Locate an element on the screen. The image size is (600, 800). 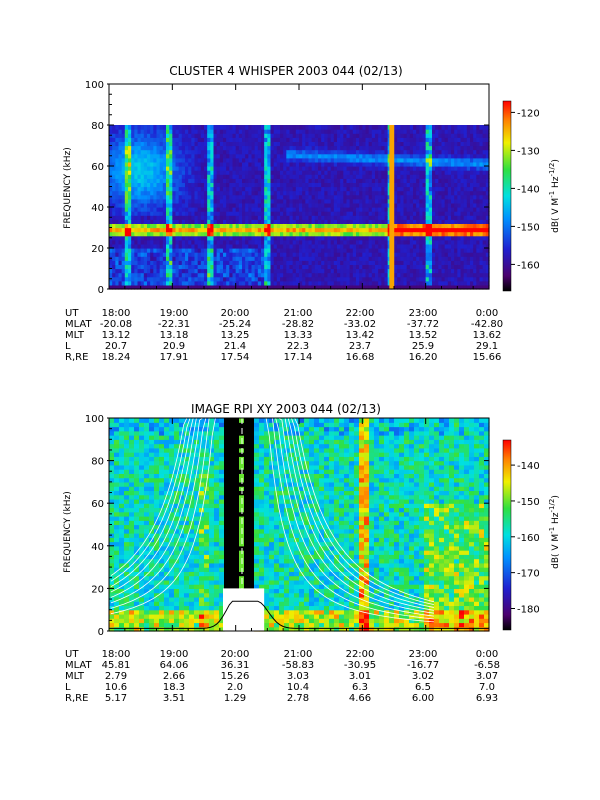
cluster-ephemeris-value: 18:00 is located at coordinates (116, 313).